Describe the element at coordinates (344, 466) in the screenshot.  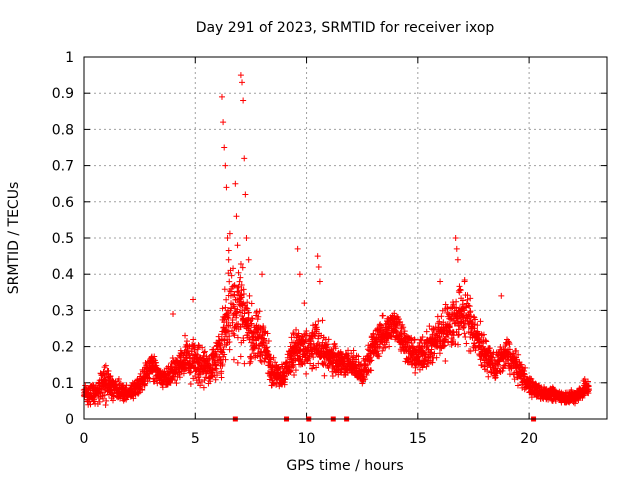
I see `x-axis-label: GPS time / hours` at that location.